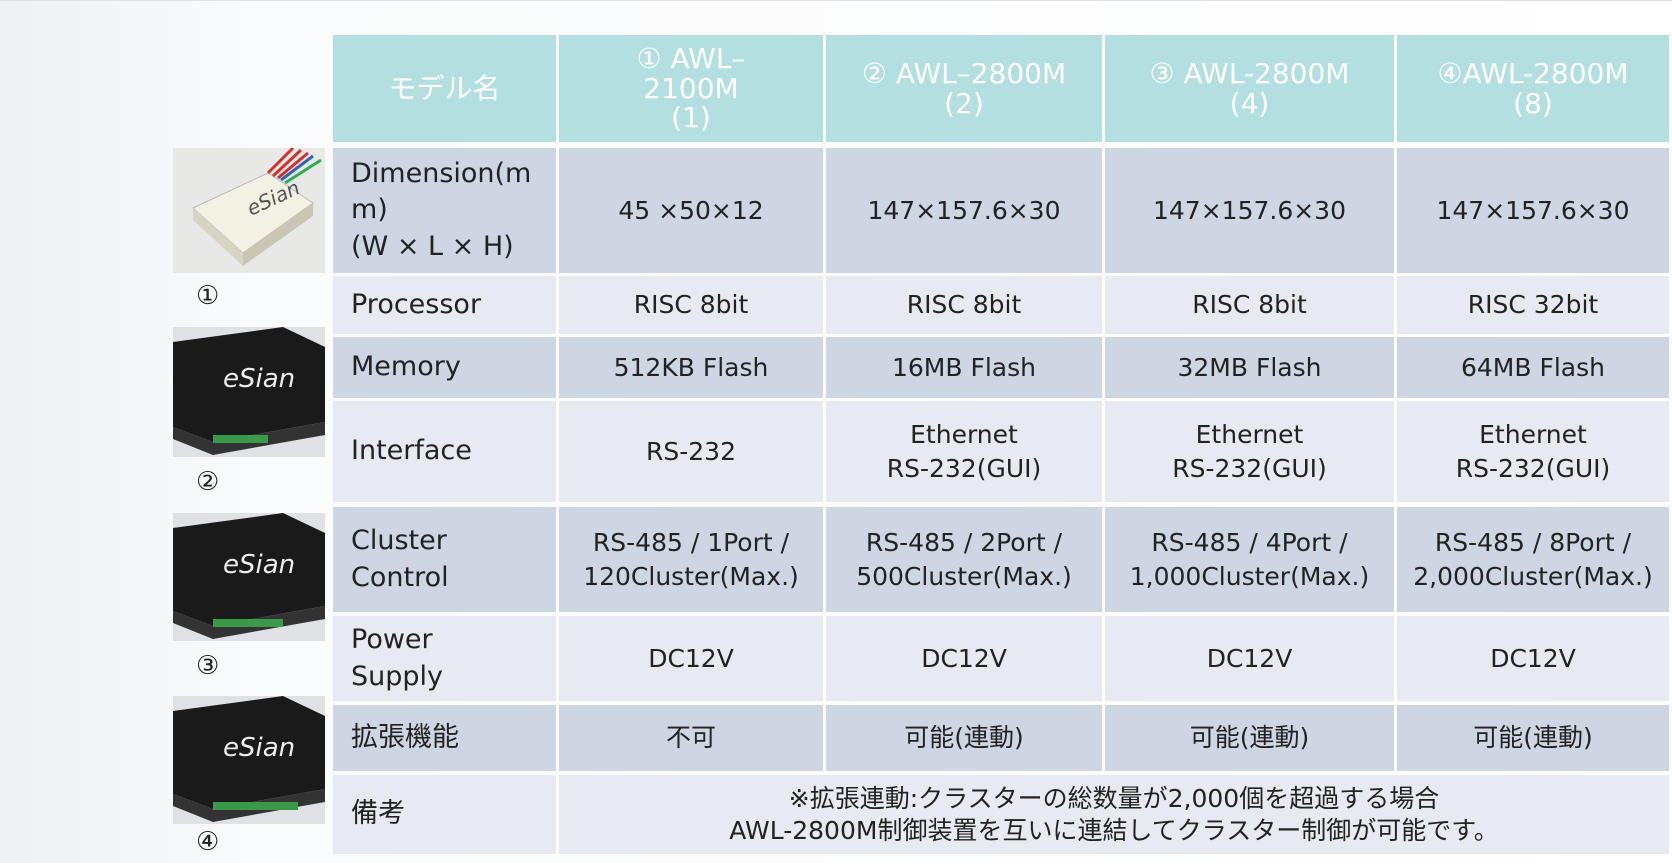  I want to click on text-line: 32MB Flash, so click(1249, 367).